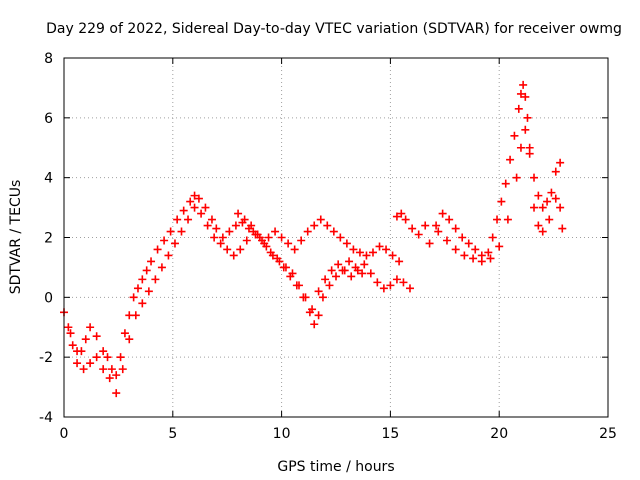 Image resolution: width=640 pixels, height=480 pixels. Describe the element at coordinates (48, 179) in the screenshot. I see `y-tick-label: 4` at that location.